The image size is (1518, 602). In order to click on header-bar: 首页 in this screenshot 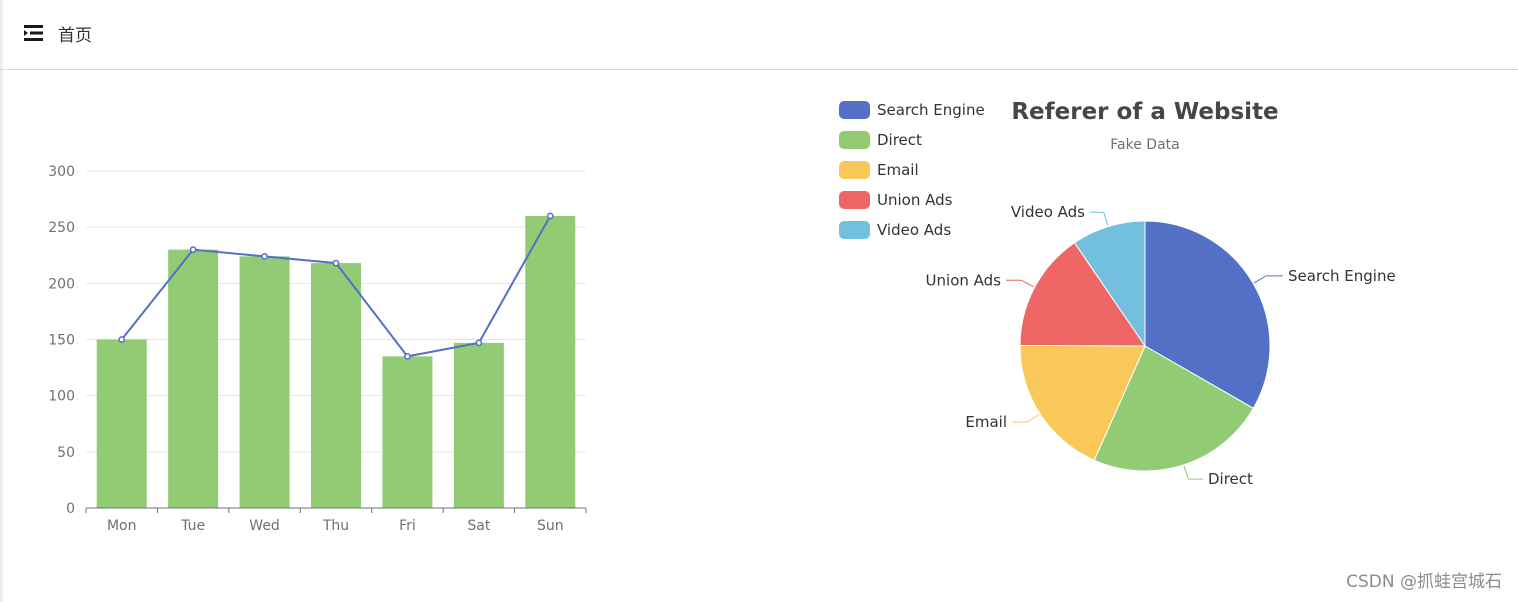, I will do `click(759, 35)`.